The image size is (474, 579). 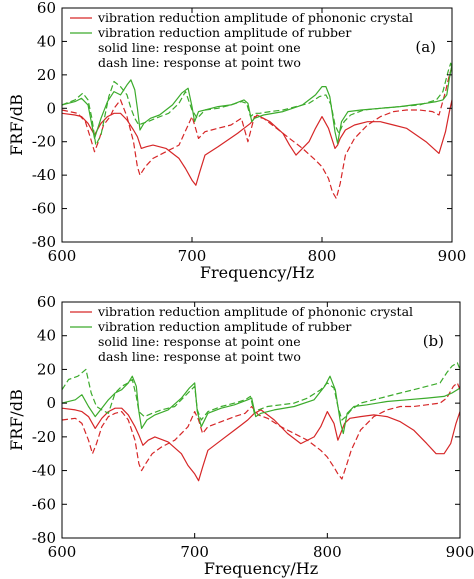 What do you see at coordinates (51, 108) in the screenshot?
I see `y-tick-label-a-4: 0` at bounding box center [51, 108].